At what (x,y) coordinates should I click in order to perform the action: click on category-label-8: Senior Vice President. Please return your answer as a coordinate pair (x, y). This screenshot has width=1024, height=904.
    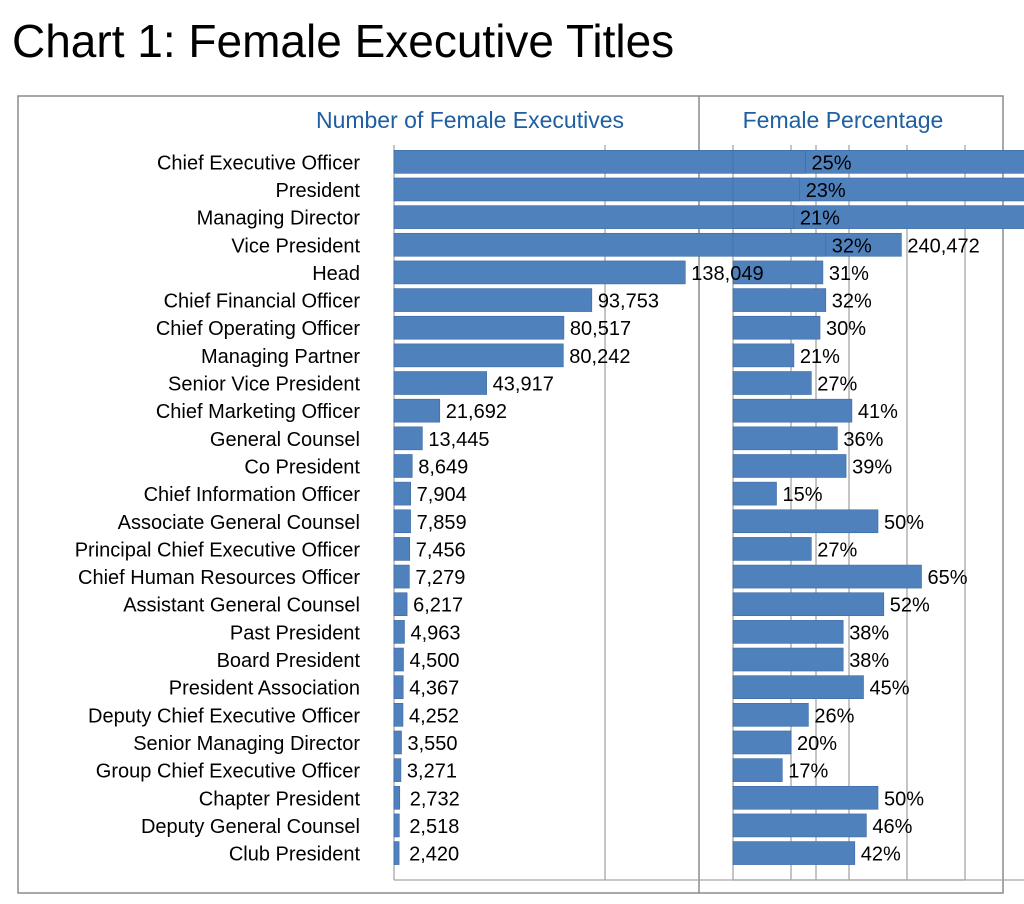
    Looking at the image, I should click on (264, 385).